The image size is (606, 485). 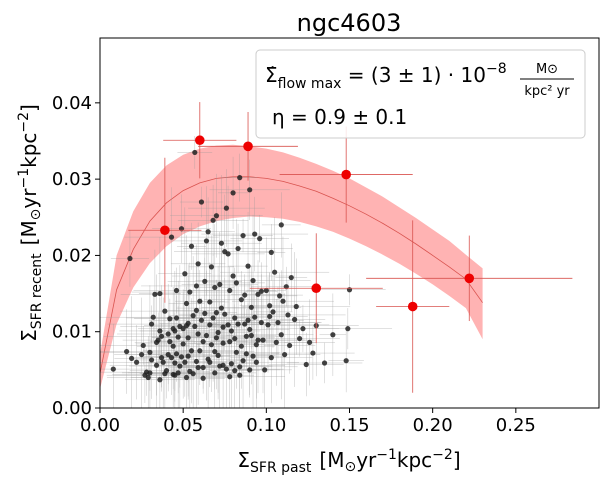 What do you see at coordinates (386, 76) in the screenshot?
I see `svg-text: Σ̇flow max = (3 ± 1) · 10−8` at bounding box center [386, 76].